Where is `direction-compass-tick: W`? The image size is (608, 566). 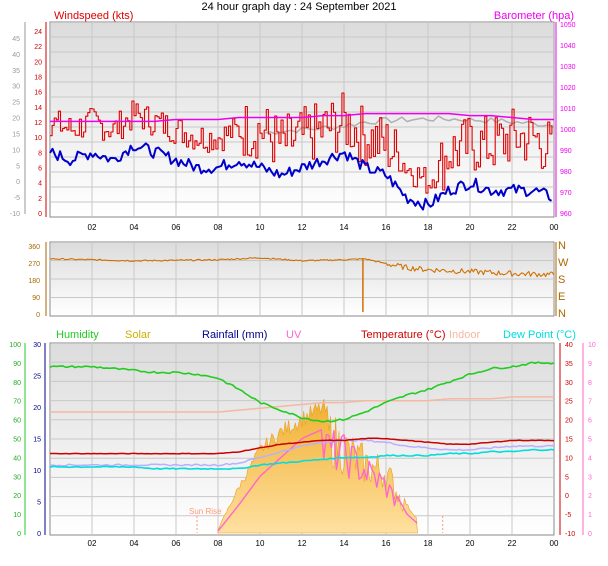
direction-compass-tick: W is located at coordinates (563, 263).